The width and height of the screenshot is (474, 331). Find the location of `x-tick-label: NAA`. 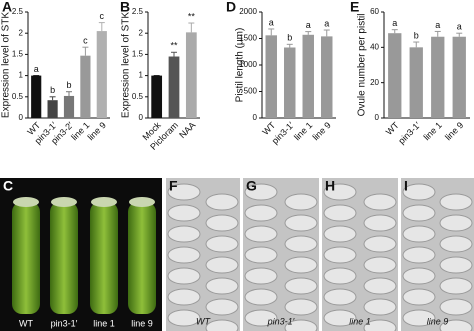

x-tick-label: NAA is located at coordinates (187, 130).